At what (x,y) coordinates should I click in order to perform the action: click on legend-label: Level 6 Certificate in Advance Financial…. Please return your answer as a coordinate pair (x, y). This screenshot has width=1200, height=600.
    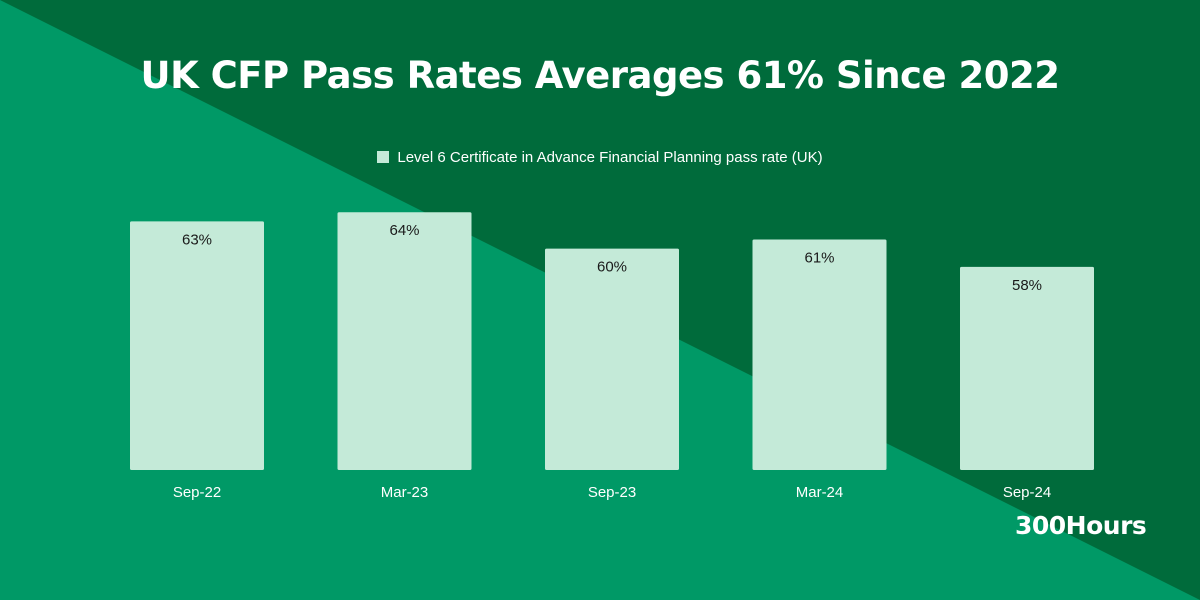
    Looking at the image, I should click on (610, 157).